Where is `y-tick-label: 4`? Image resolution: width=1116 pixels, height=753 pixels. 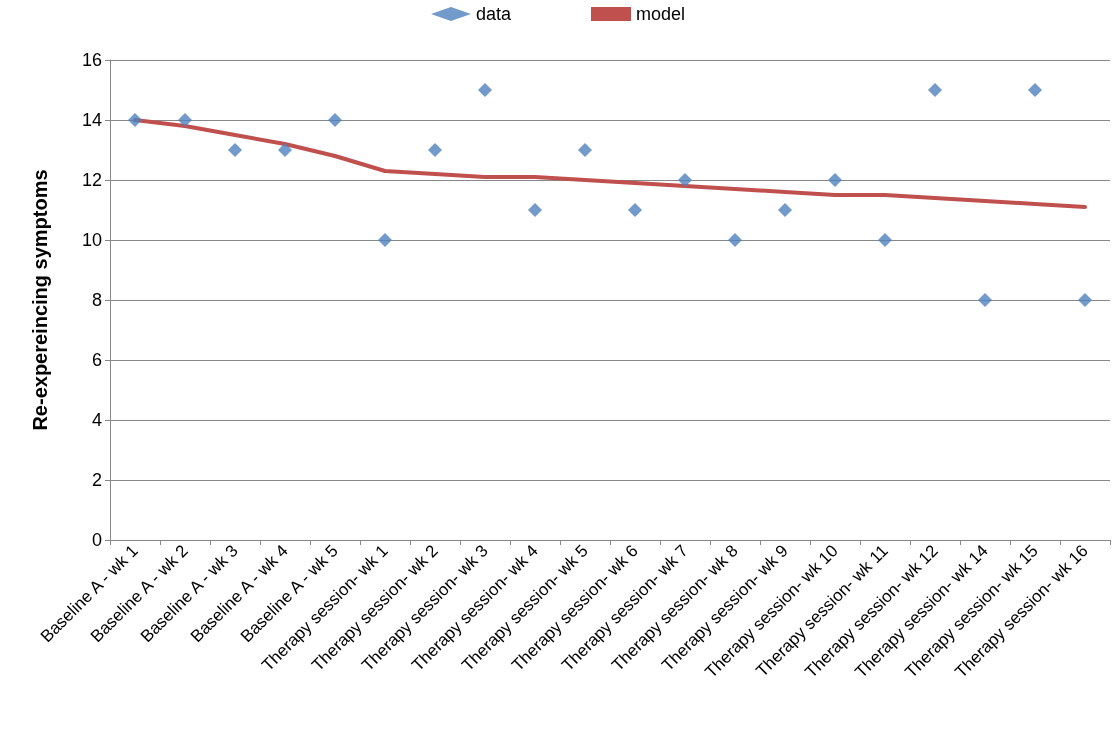 y-tick-label: 4 is located at coordinates (96, 420).